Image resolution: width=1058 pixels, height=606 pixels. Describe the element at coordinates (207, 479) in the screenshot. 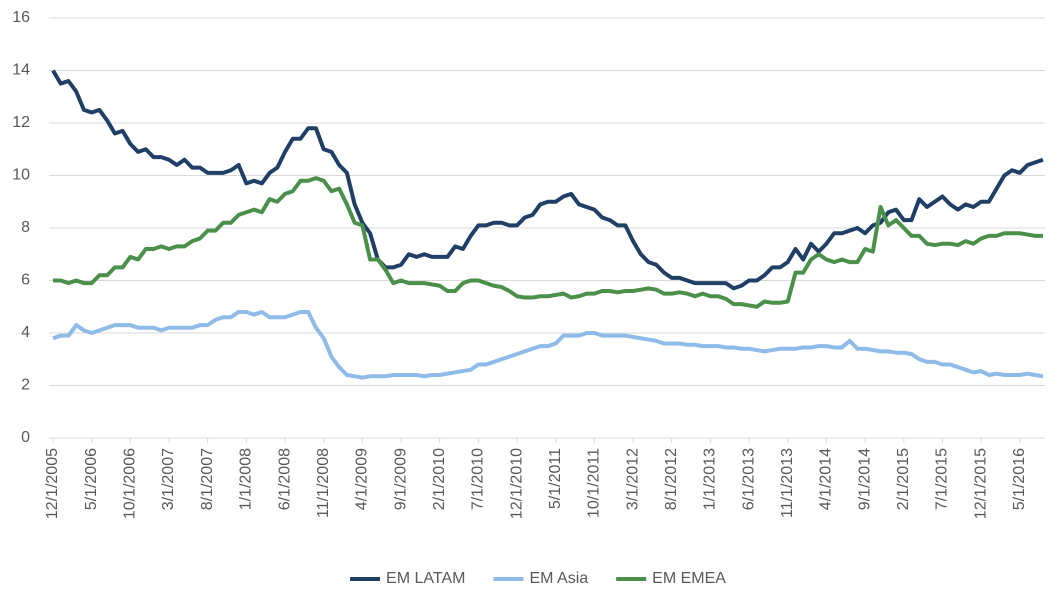

I see `x-tick-label: 8/1/2007` at that location.